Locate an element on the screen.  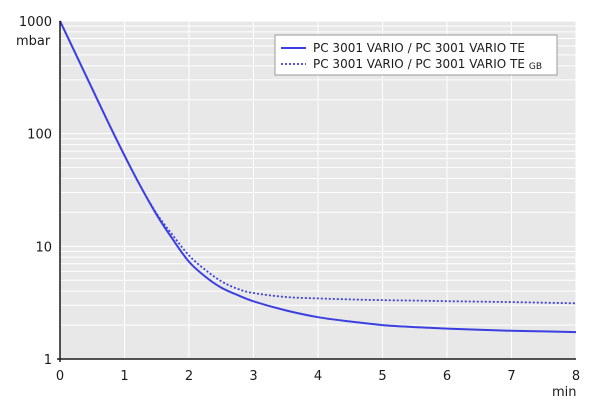
x-tick-label: 6 is located at coordinates (447, 376).